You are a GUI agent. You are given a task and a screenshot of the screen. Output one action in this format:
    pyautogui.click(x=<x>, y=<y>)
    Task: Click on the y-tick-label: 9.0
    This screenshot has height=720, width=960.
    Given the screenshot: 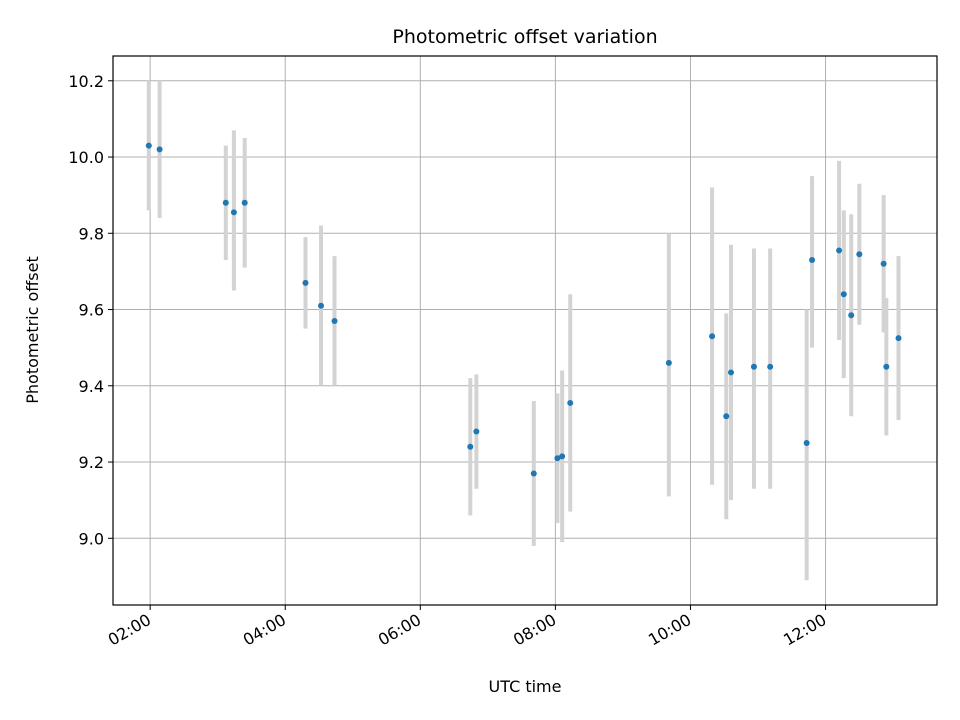 What is the action you would take?
    pyautogui.click(x=91, y=538)
    